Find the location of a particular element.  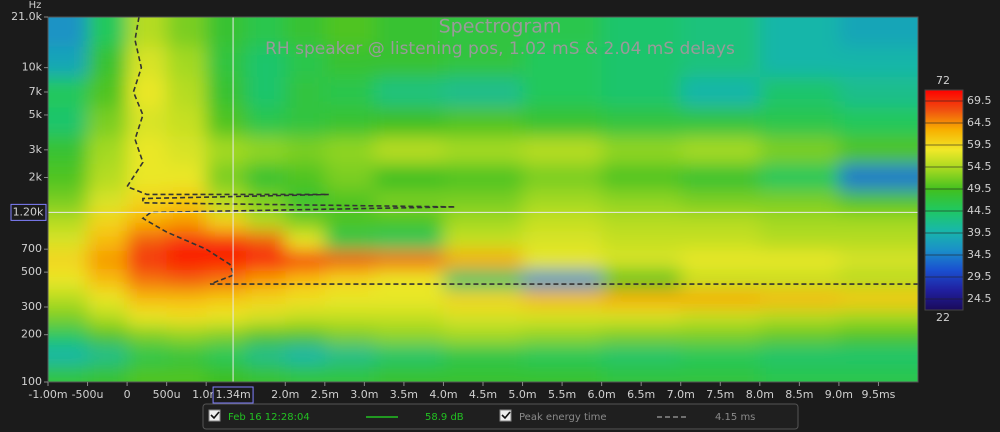

x-tick-label: 7.0m is located at coordinates (681, 394).